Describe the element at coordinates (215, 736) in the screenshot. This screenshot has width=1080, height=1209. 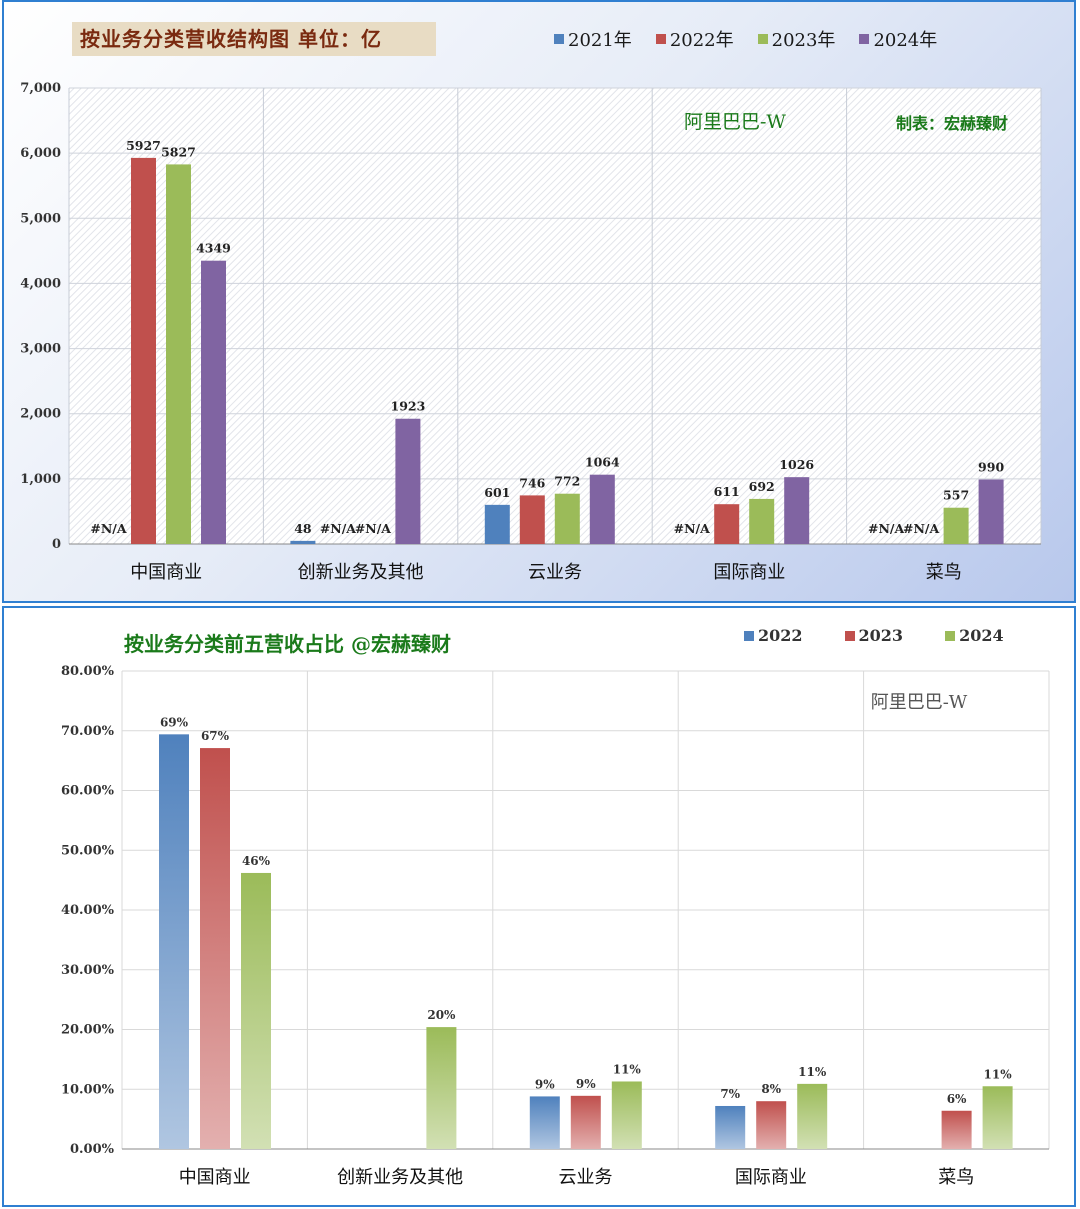
I see `data-label: 67%` at that location.